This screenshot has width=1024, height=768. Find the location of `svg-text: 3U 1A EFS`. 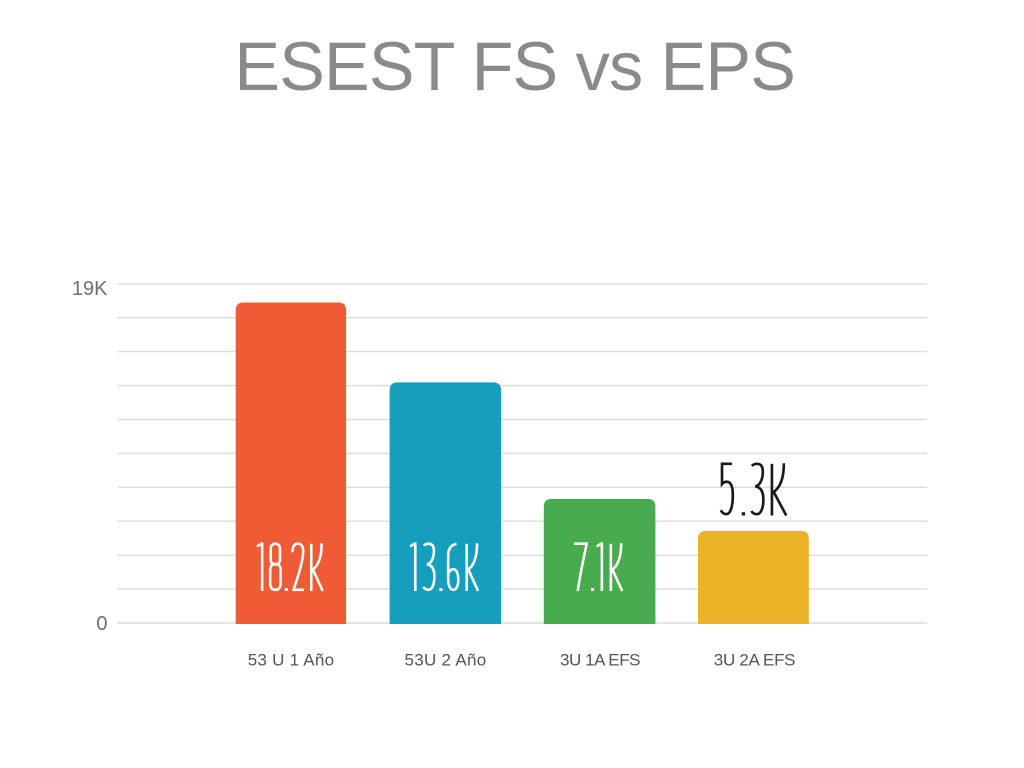

svg-text: 3U 1A EFS is located at coordinates (600, 660).